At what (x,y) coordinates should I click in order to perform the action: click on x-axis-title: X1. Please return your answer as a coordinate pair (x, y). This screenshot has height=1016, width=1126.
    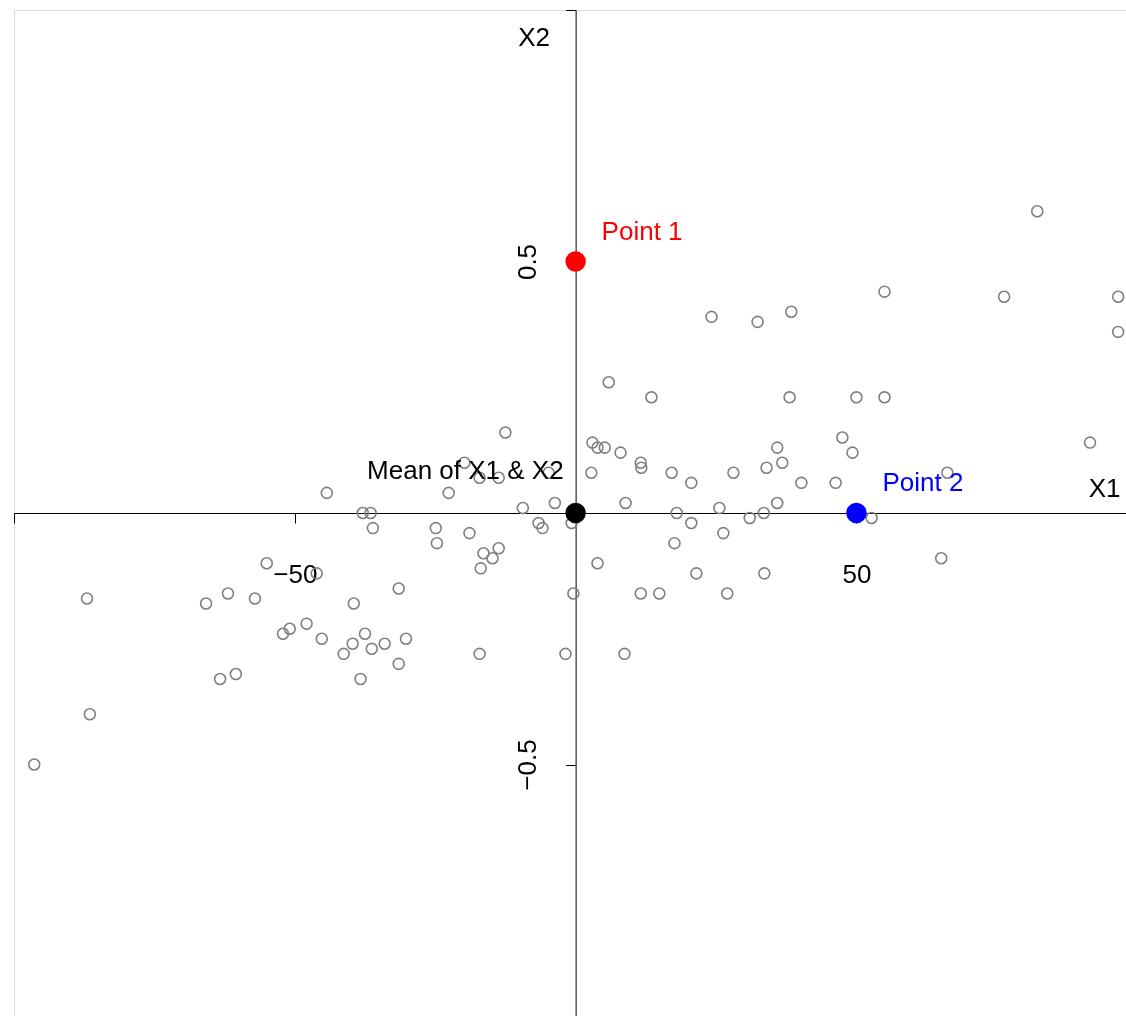
    Looking at the image, I should click on (1104, 487).